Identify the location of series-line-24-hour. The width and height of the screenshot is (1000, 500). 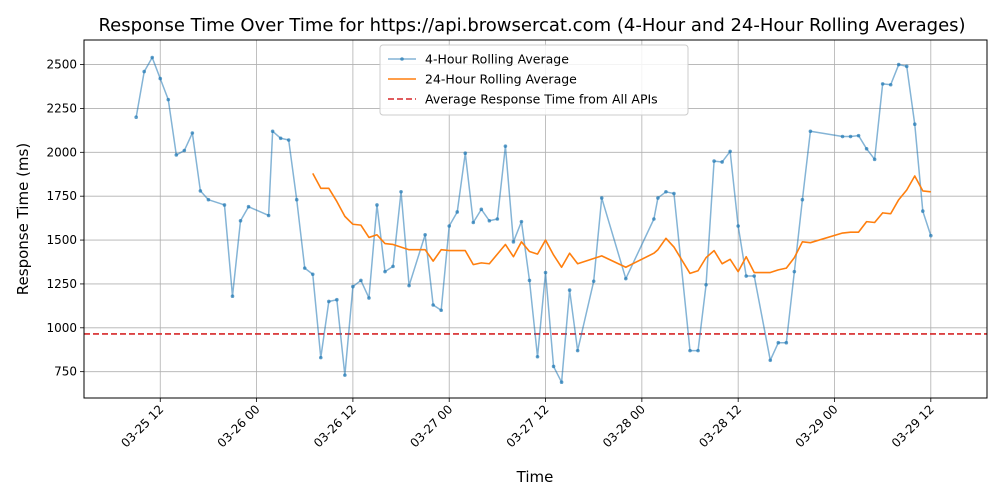
(621, 223).